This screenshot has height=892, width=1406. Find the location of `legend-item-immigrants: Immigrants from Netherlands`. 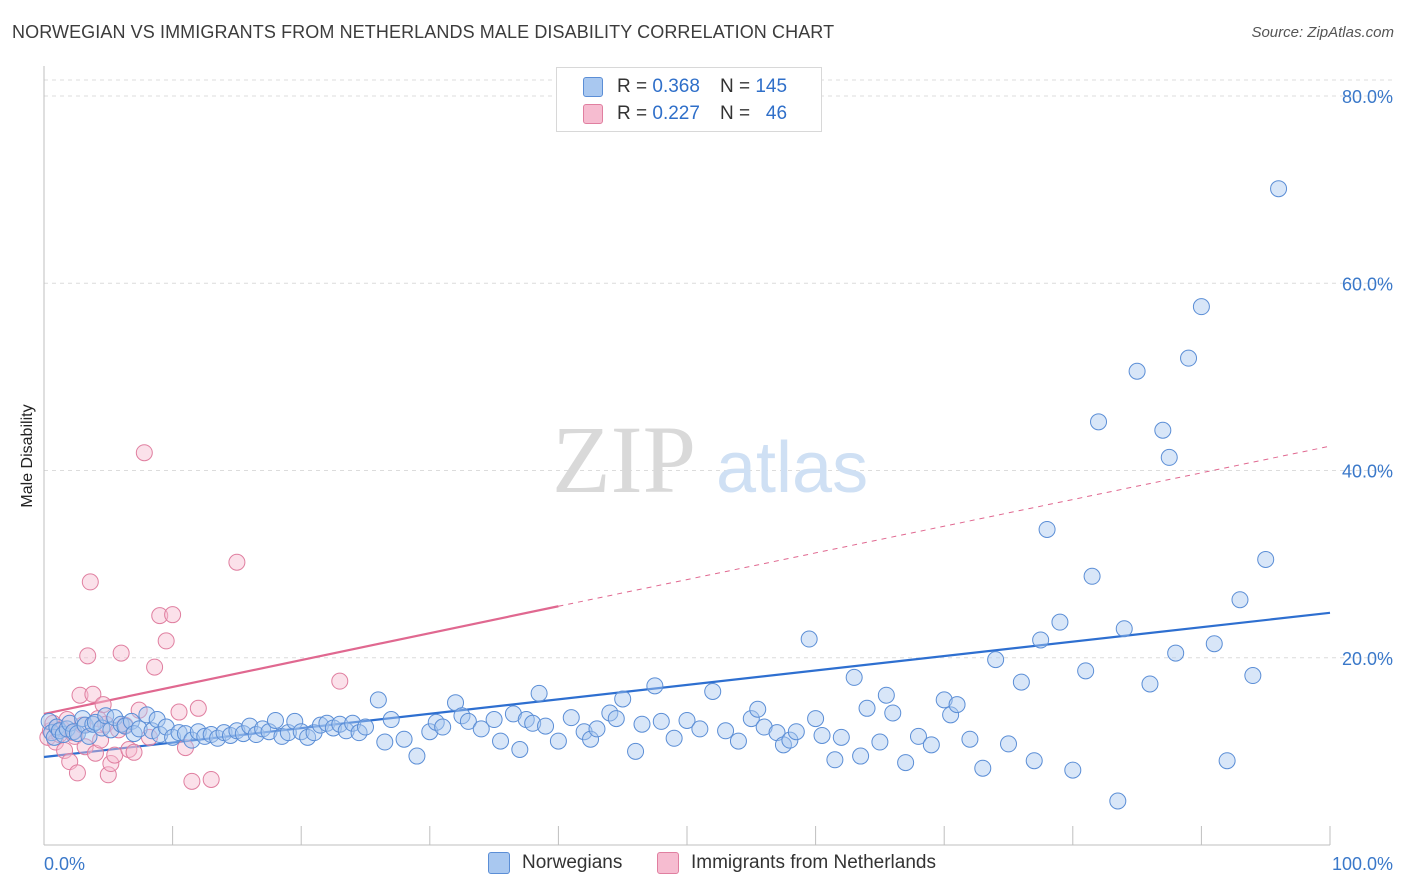

legend-item-immigrants: Immigrants from Netherlands is located at coordinates (796, 863).